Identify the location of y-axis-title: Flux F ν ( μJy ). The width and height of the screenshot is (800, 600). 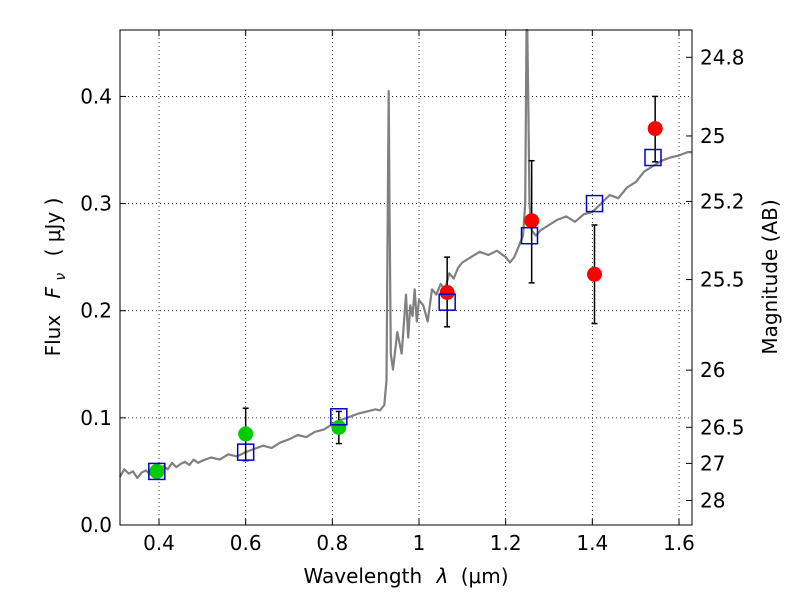
(55, 277).